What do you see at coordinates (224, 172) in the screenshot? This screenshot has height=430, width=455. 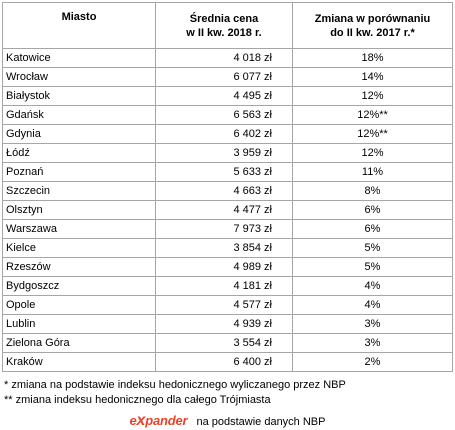 I see `cell-price: 5 633 zł` at bounding box center [224, 172].